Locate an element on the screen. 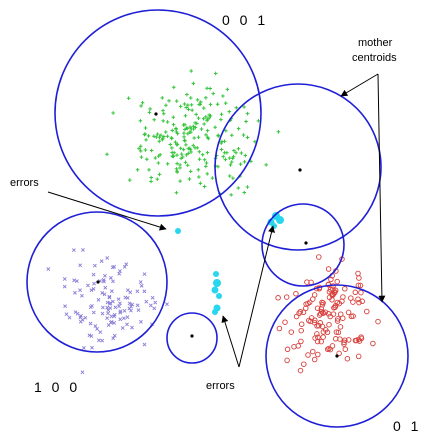 This screenshot has height=434, width=421. label-cluster-left: 1 0 0 is located at coordinates (57, 387).